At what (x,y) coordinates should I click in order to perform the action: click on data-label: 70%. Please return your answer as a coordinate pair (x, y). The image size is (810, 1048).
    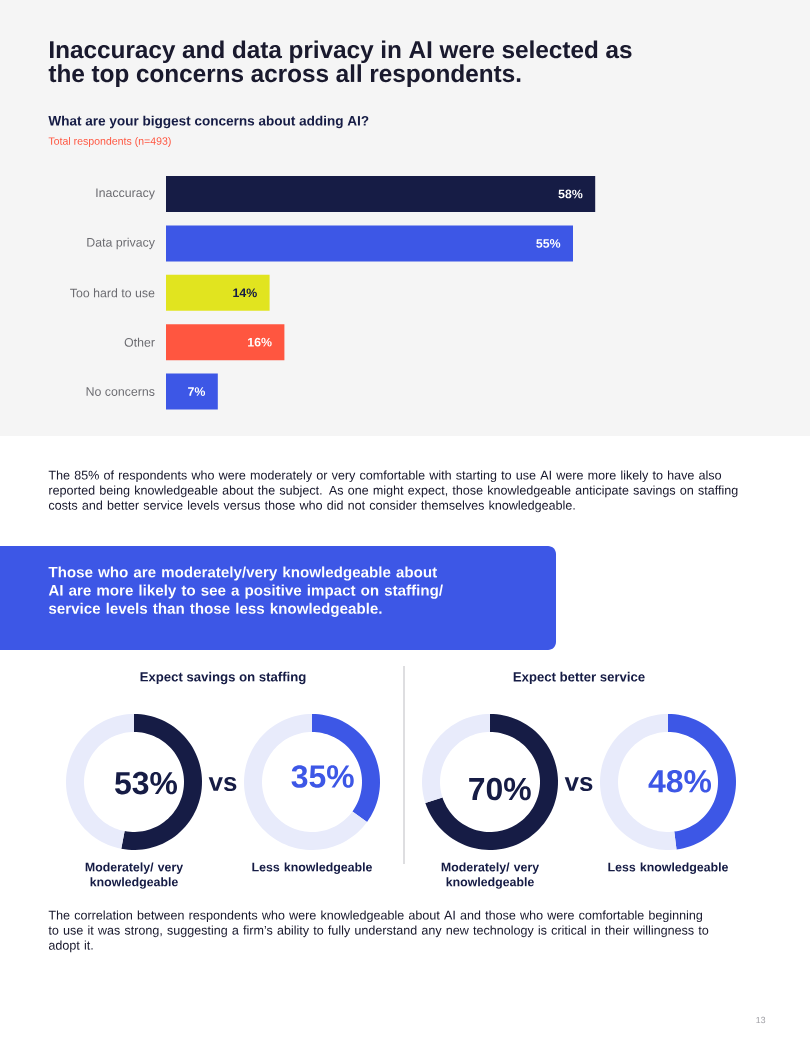
    Looking at the image, I should click on (500, 789).